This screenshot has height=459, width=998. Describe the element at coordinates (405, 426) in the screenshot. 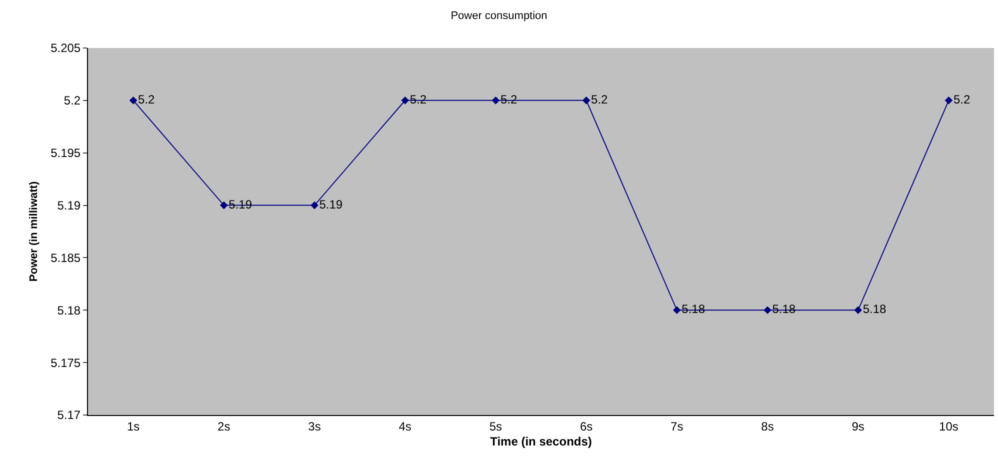

I see `x-tick-label: 4s` at that location.